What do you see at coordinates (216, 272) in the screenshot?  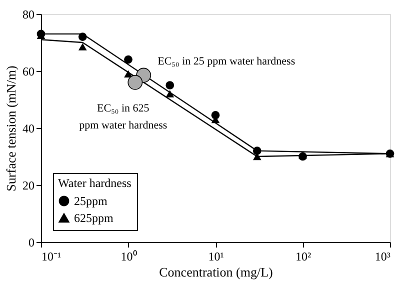 I see `x-axis-title: Concentration (mg/L)` at bounding box center [216, 272].